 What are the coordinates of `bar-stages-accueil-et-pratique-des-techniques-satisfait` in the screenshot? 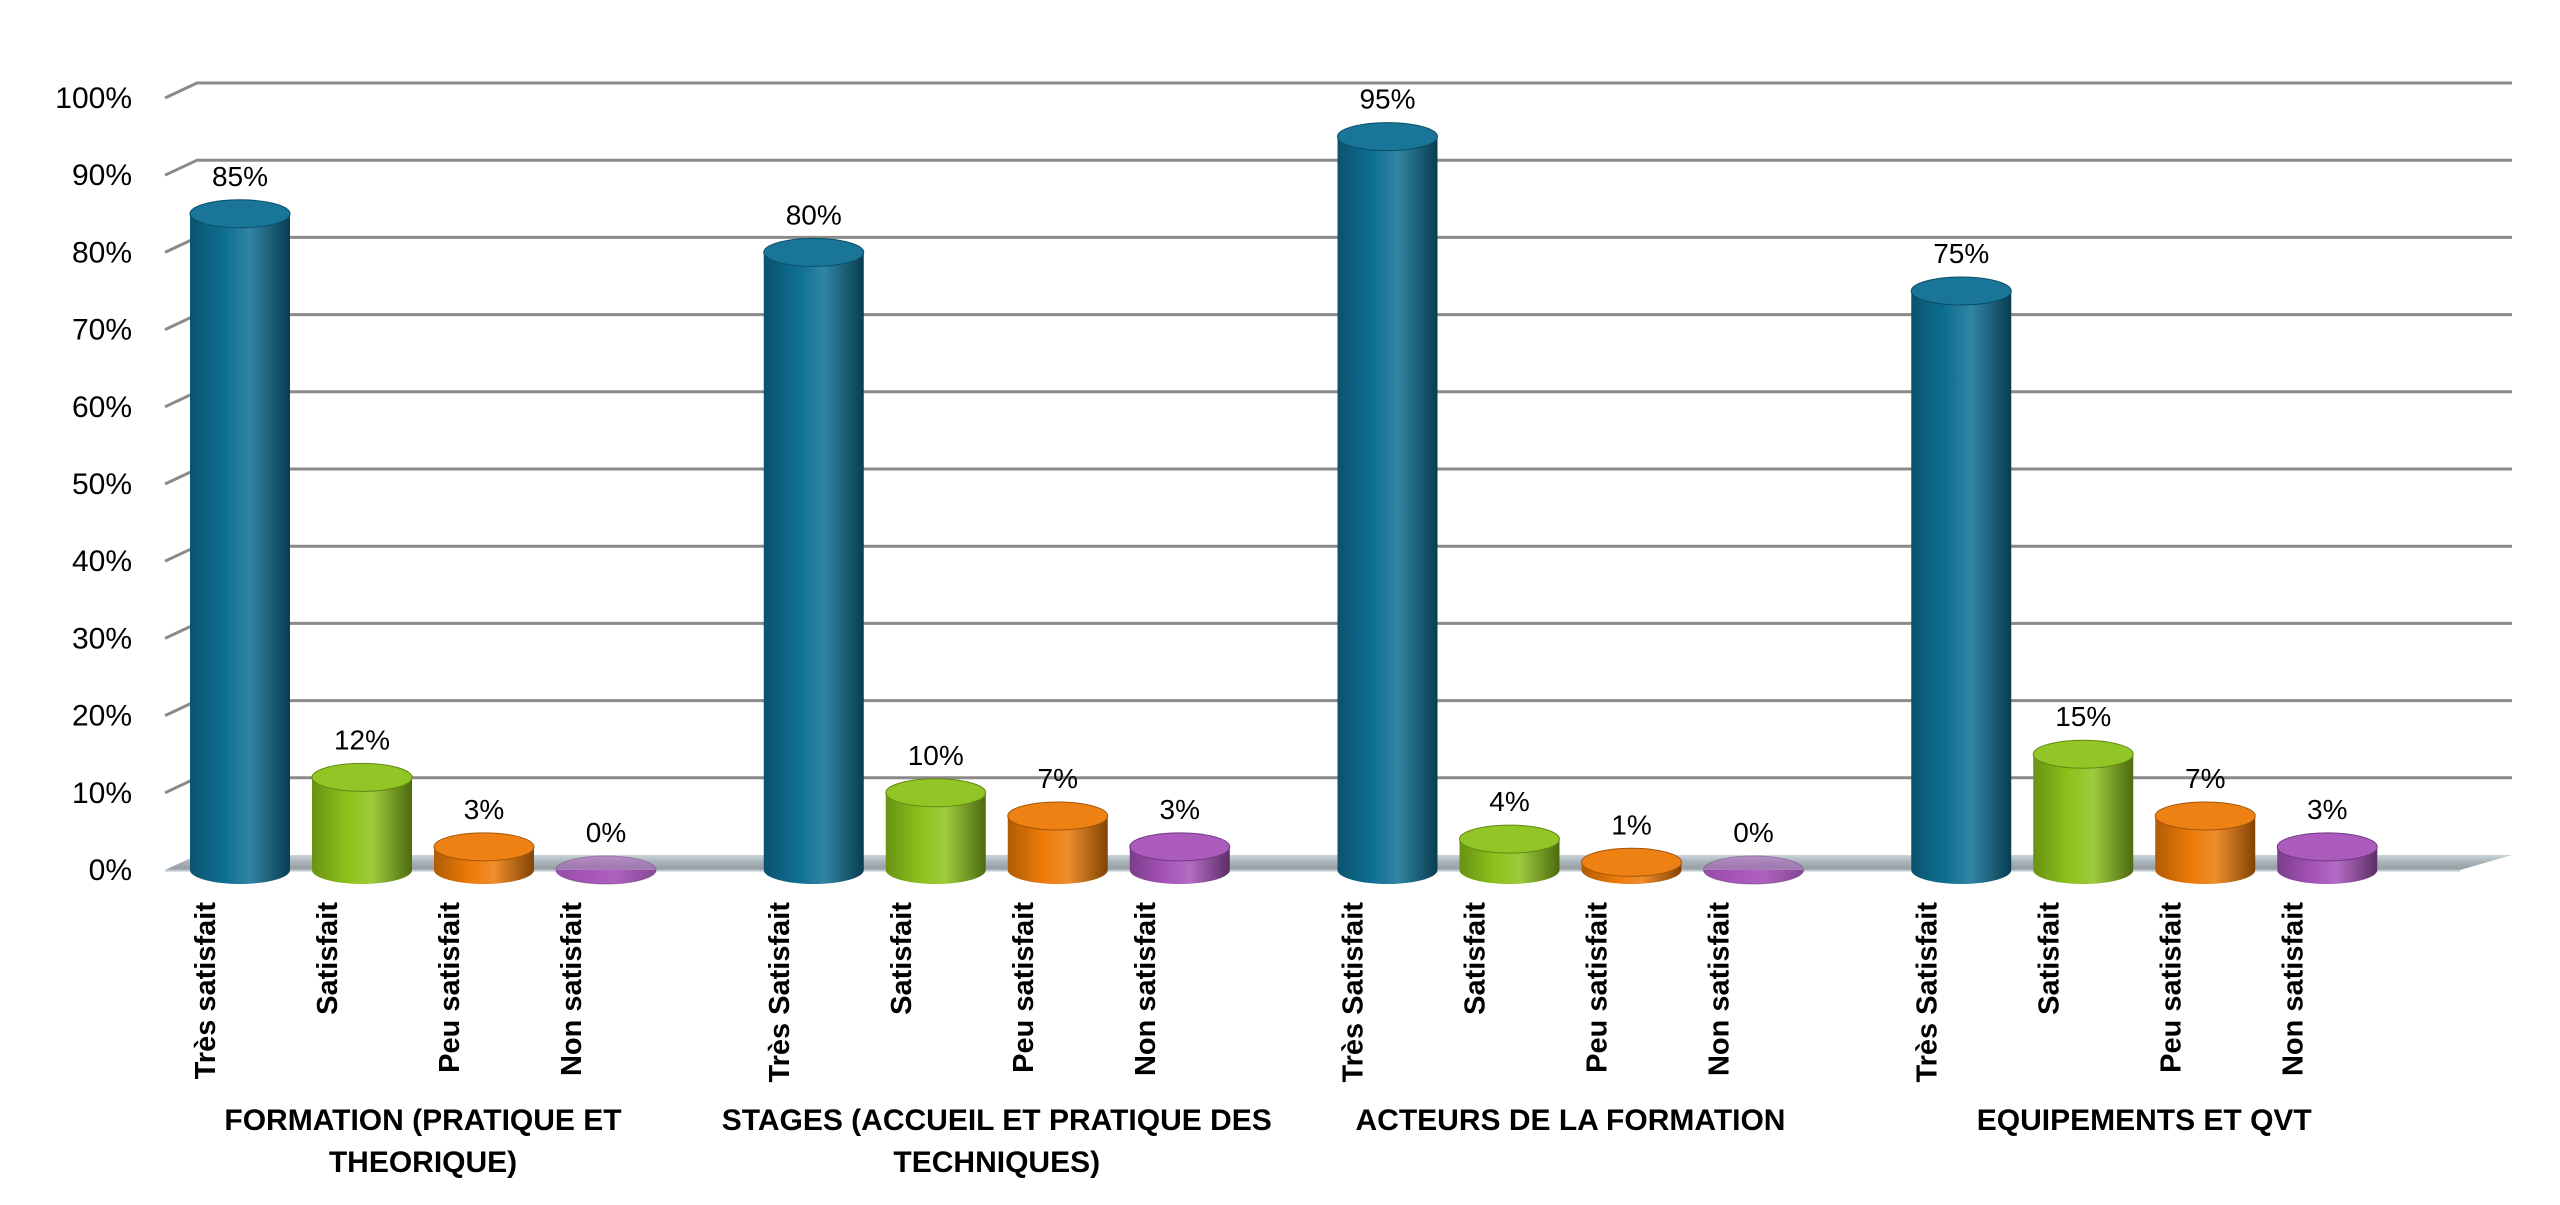 It's located at (936, 831).